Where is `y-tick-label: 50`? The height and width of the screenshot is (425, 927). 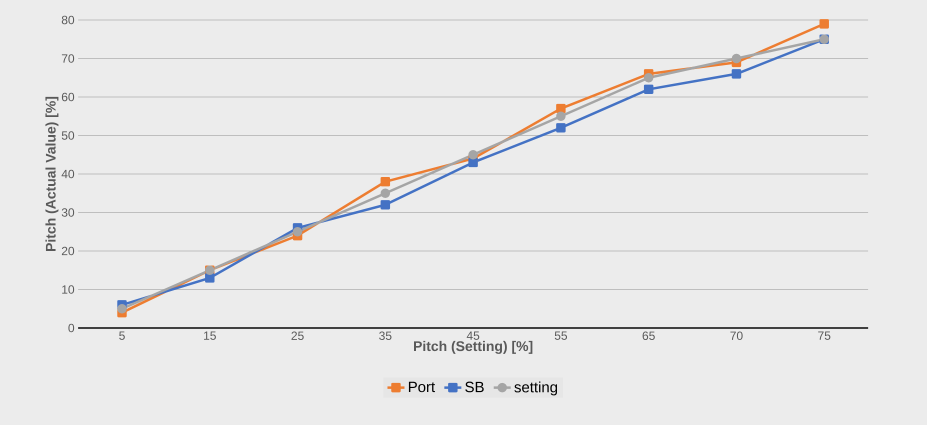 y-tick-label: 50 is located at coordinates (68, 135).